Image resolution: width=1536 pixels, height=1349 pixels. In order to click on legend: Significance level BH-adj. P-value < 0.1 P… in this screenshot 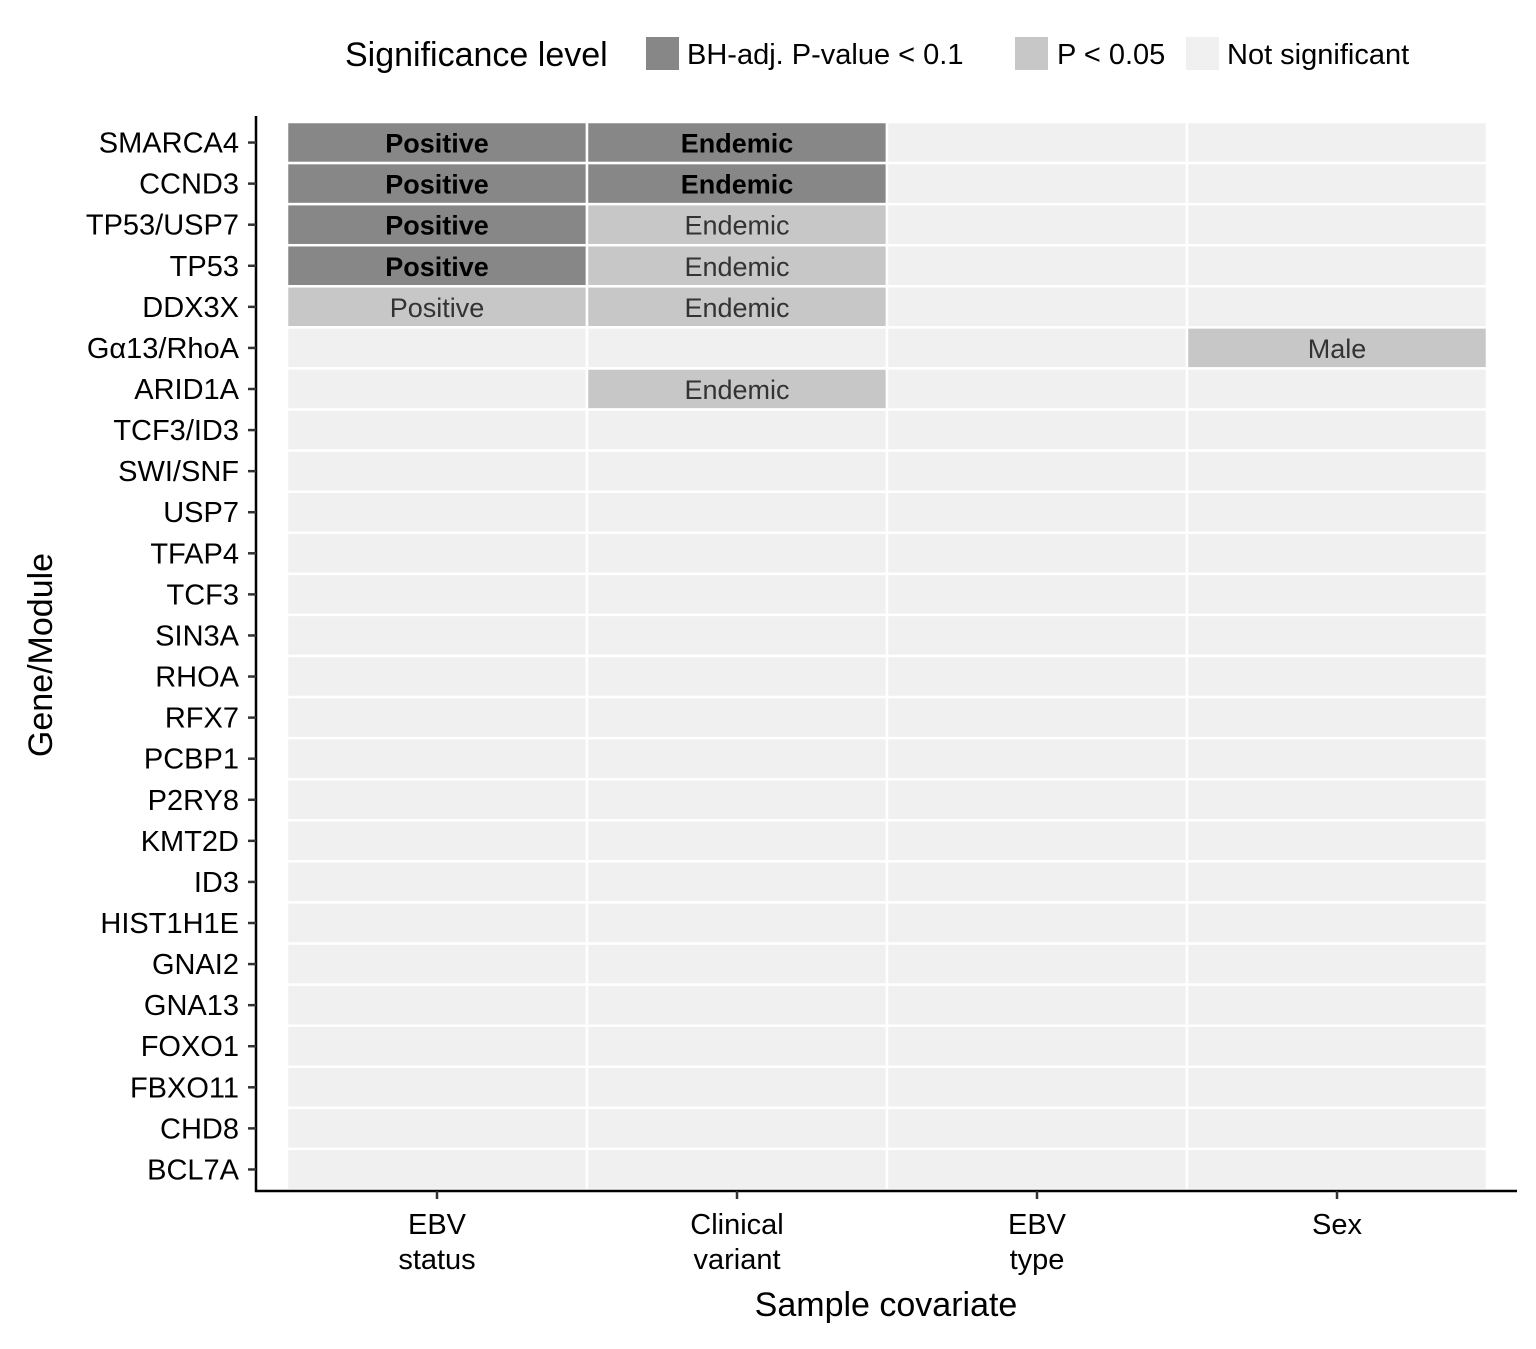, I will do `click(877, 55)`.